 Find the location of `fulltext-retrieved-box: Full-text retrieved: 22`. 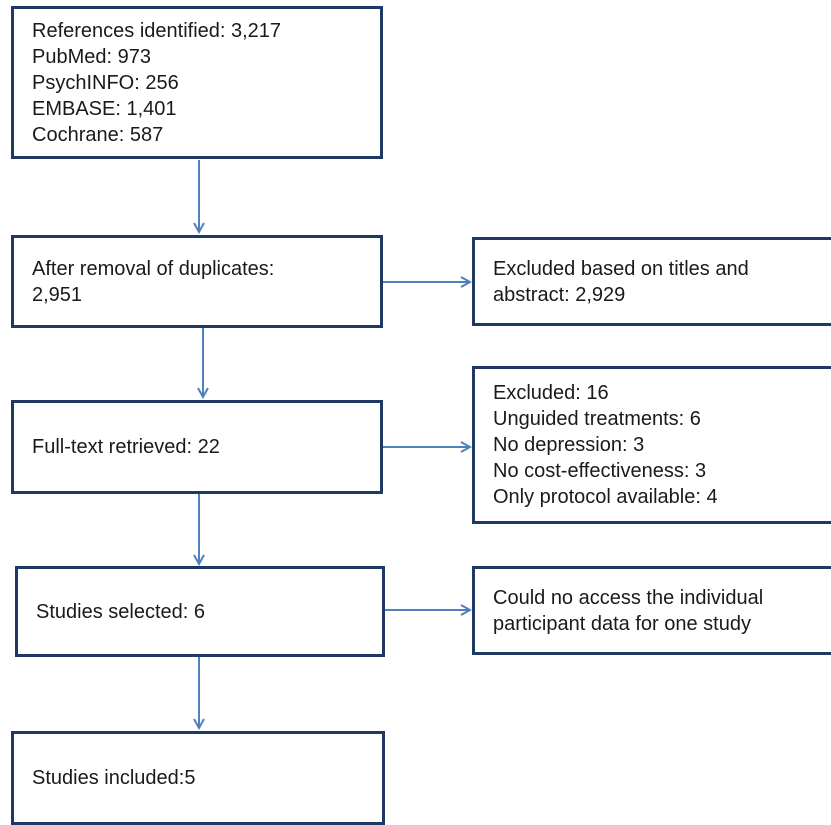

fulltext-retrieved-box: Full-text retrieved: 22 is located at coordinates (197, 447).